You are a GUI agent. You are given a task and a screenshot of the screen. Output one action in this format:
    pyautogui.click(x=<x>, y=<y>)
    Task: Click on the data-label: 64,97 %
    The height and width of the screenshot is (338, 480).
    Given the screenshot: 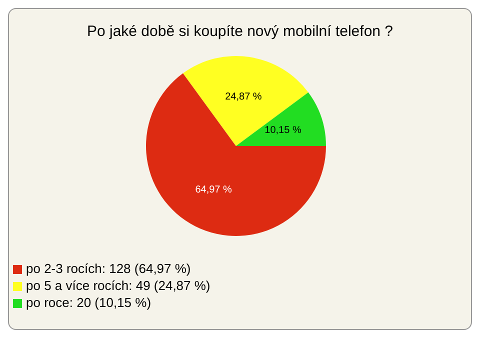 What is the action you would take?
    pyautogui.click(x=213, y=190)
    